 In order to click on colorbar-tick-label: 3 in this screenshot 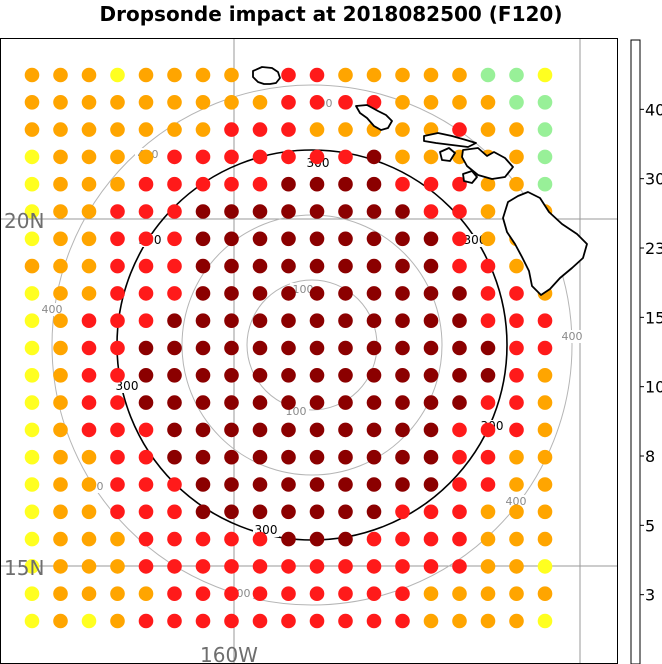, I will do `click(650, 595)`.